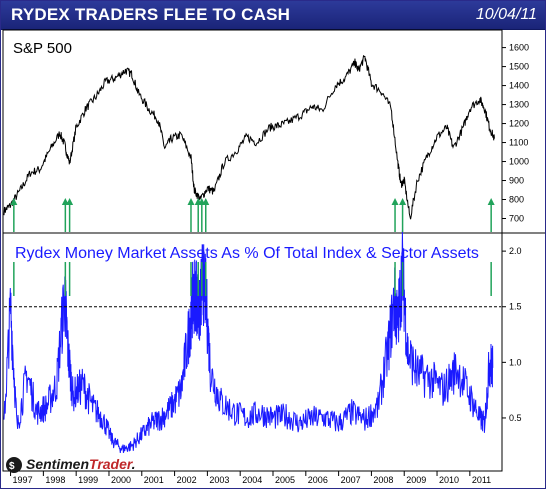 This screenshot has height=489, width=546. I want to click on brand-logo: $ SentimenTrader., so click(70, 464).